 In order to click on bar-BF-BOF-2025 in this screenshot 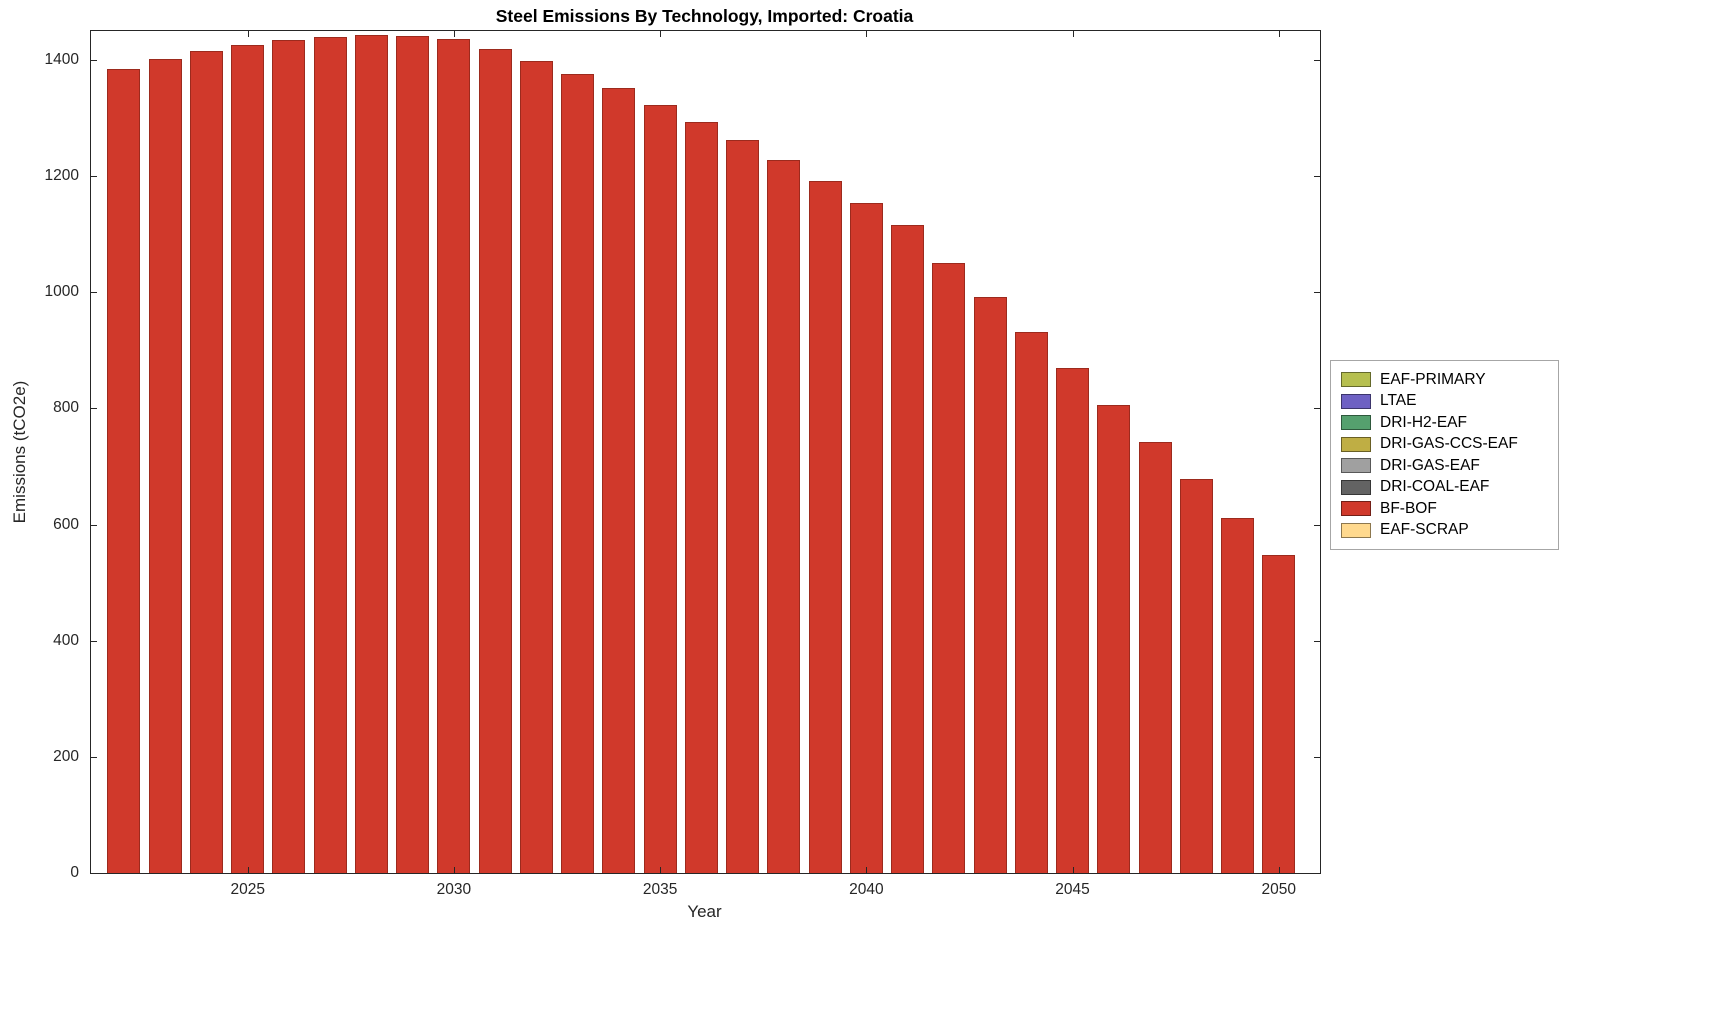, I will do `click(248, 458)`.